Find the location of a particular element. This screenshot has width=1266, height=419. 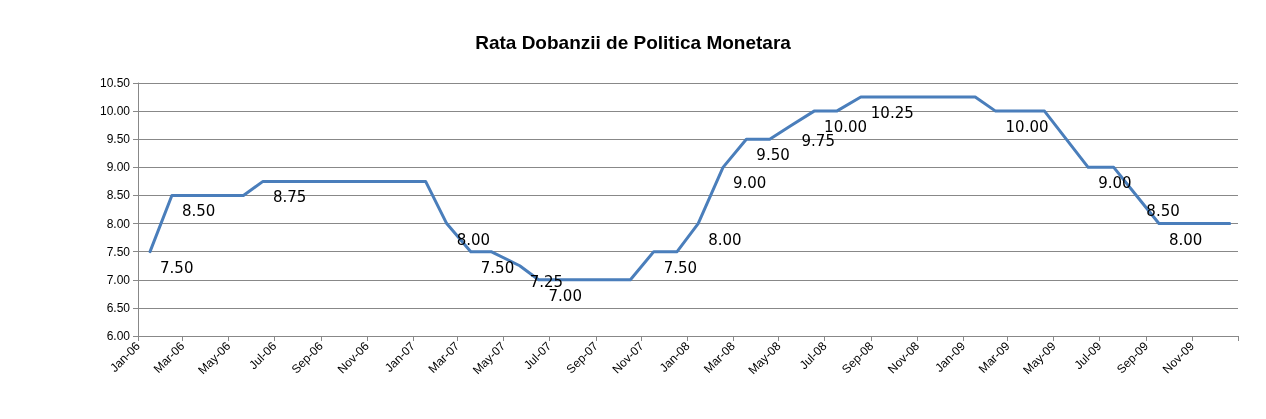

data-label: 8.50 is located at coordinates (198, 211).